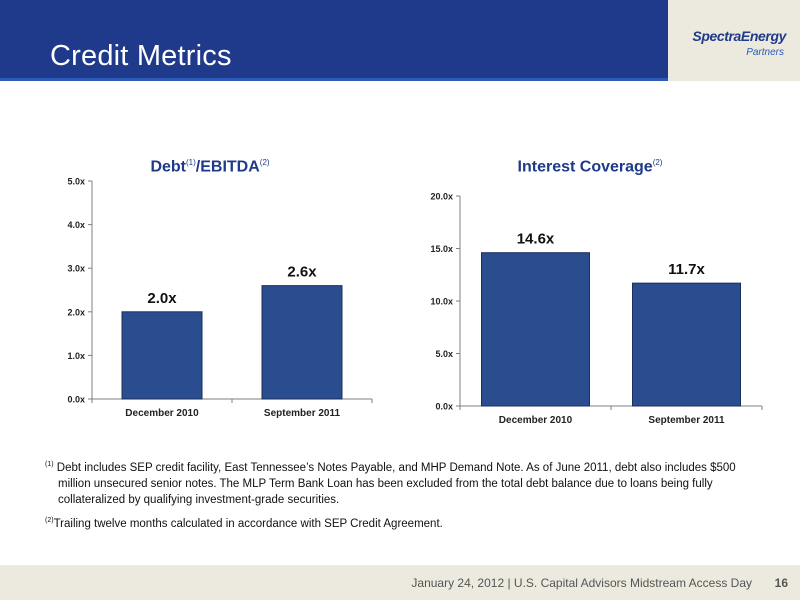 This screenshot has width=800, height=600. What do you see at coordinates (334, 40) in the screenshot?
I see `header-bar: Credit Metrics` at bounding box center [334, 40].